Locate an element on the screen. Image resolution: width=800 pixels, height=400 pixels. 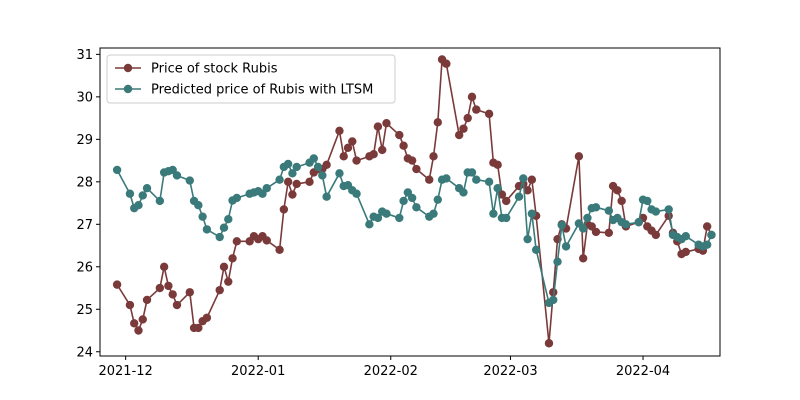
y-tick-label: 31 is located at coordinates (84, 55).